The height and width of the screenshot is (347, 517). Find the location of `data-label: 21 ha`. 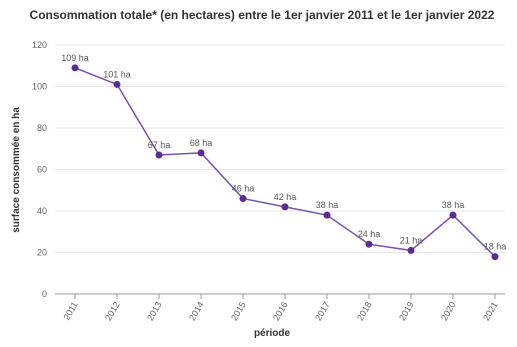

data-label: 21 ha is located at coordinates (411, 240).